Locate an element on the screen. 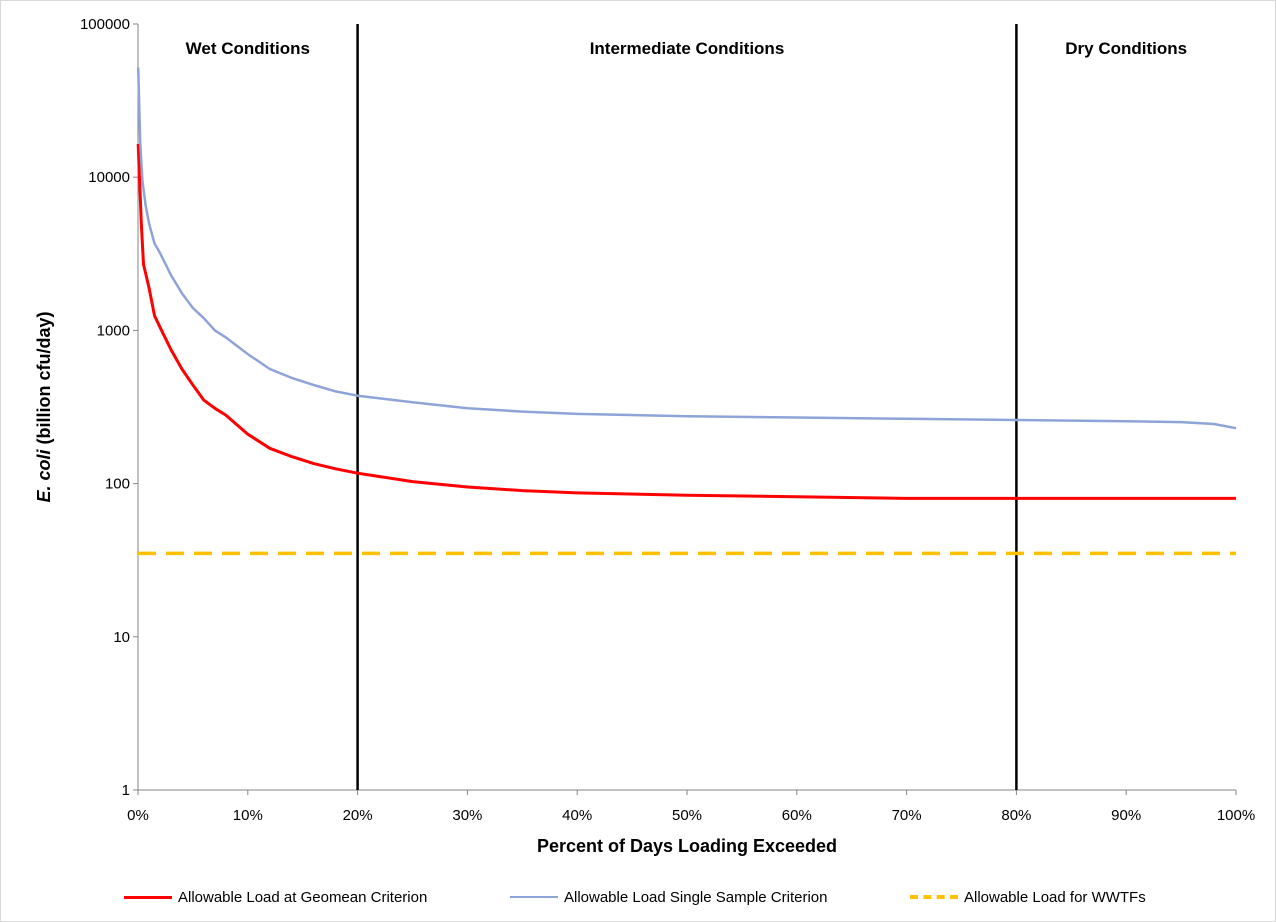 The height and width of the screenshot is (922, 1276). y-axis-label-italic: E. coli is located at coordinates (44, 475).